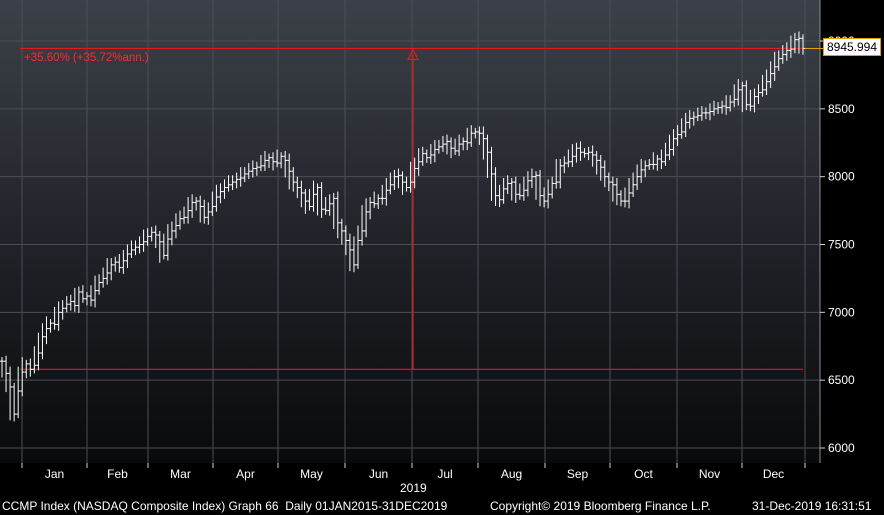  I want to click on y-tick-label: 6000, so click(841, 448).